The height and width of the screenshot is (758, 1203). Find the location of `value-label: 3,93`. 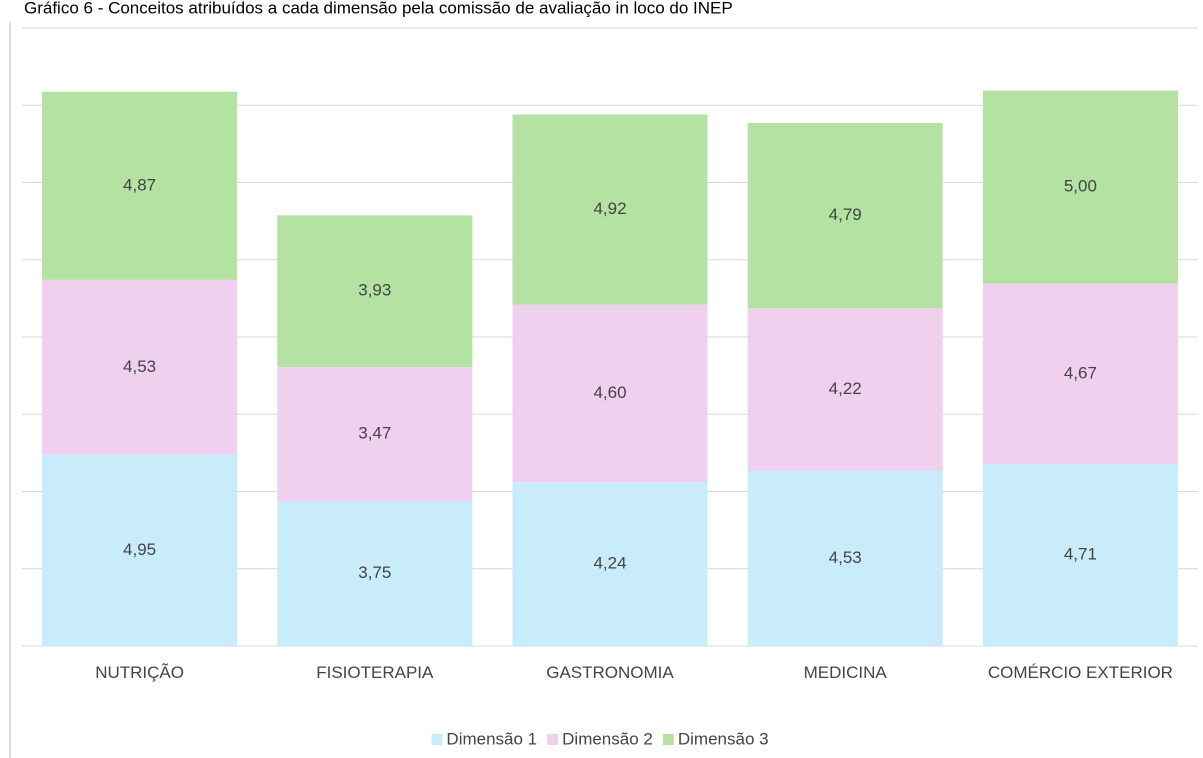

value-label: 3,93 is located at coordinates (374, 290).